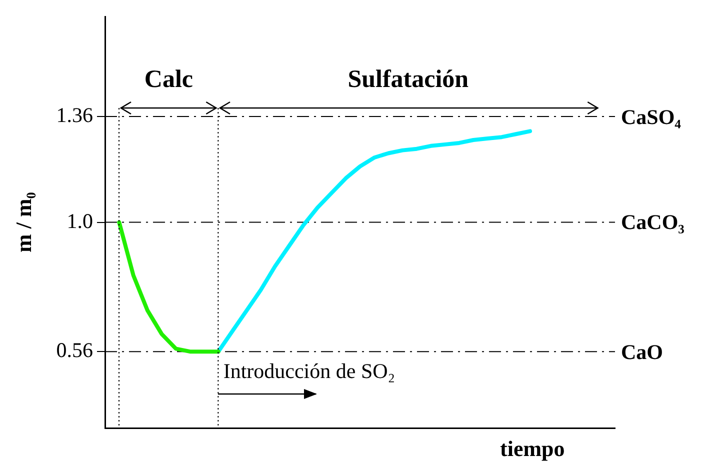 The height and width of the screenshot is (468, 710). I want to click on y-tick-label: 1.0, so click(79, 220).